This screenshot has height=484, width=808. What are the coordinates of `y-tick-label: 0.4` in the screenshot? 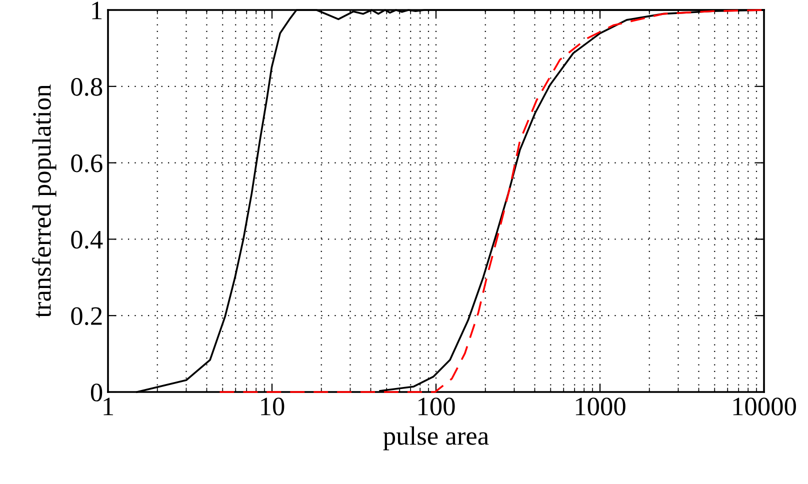 It's located at (87, 239).